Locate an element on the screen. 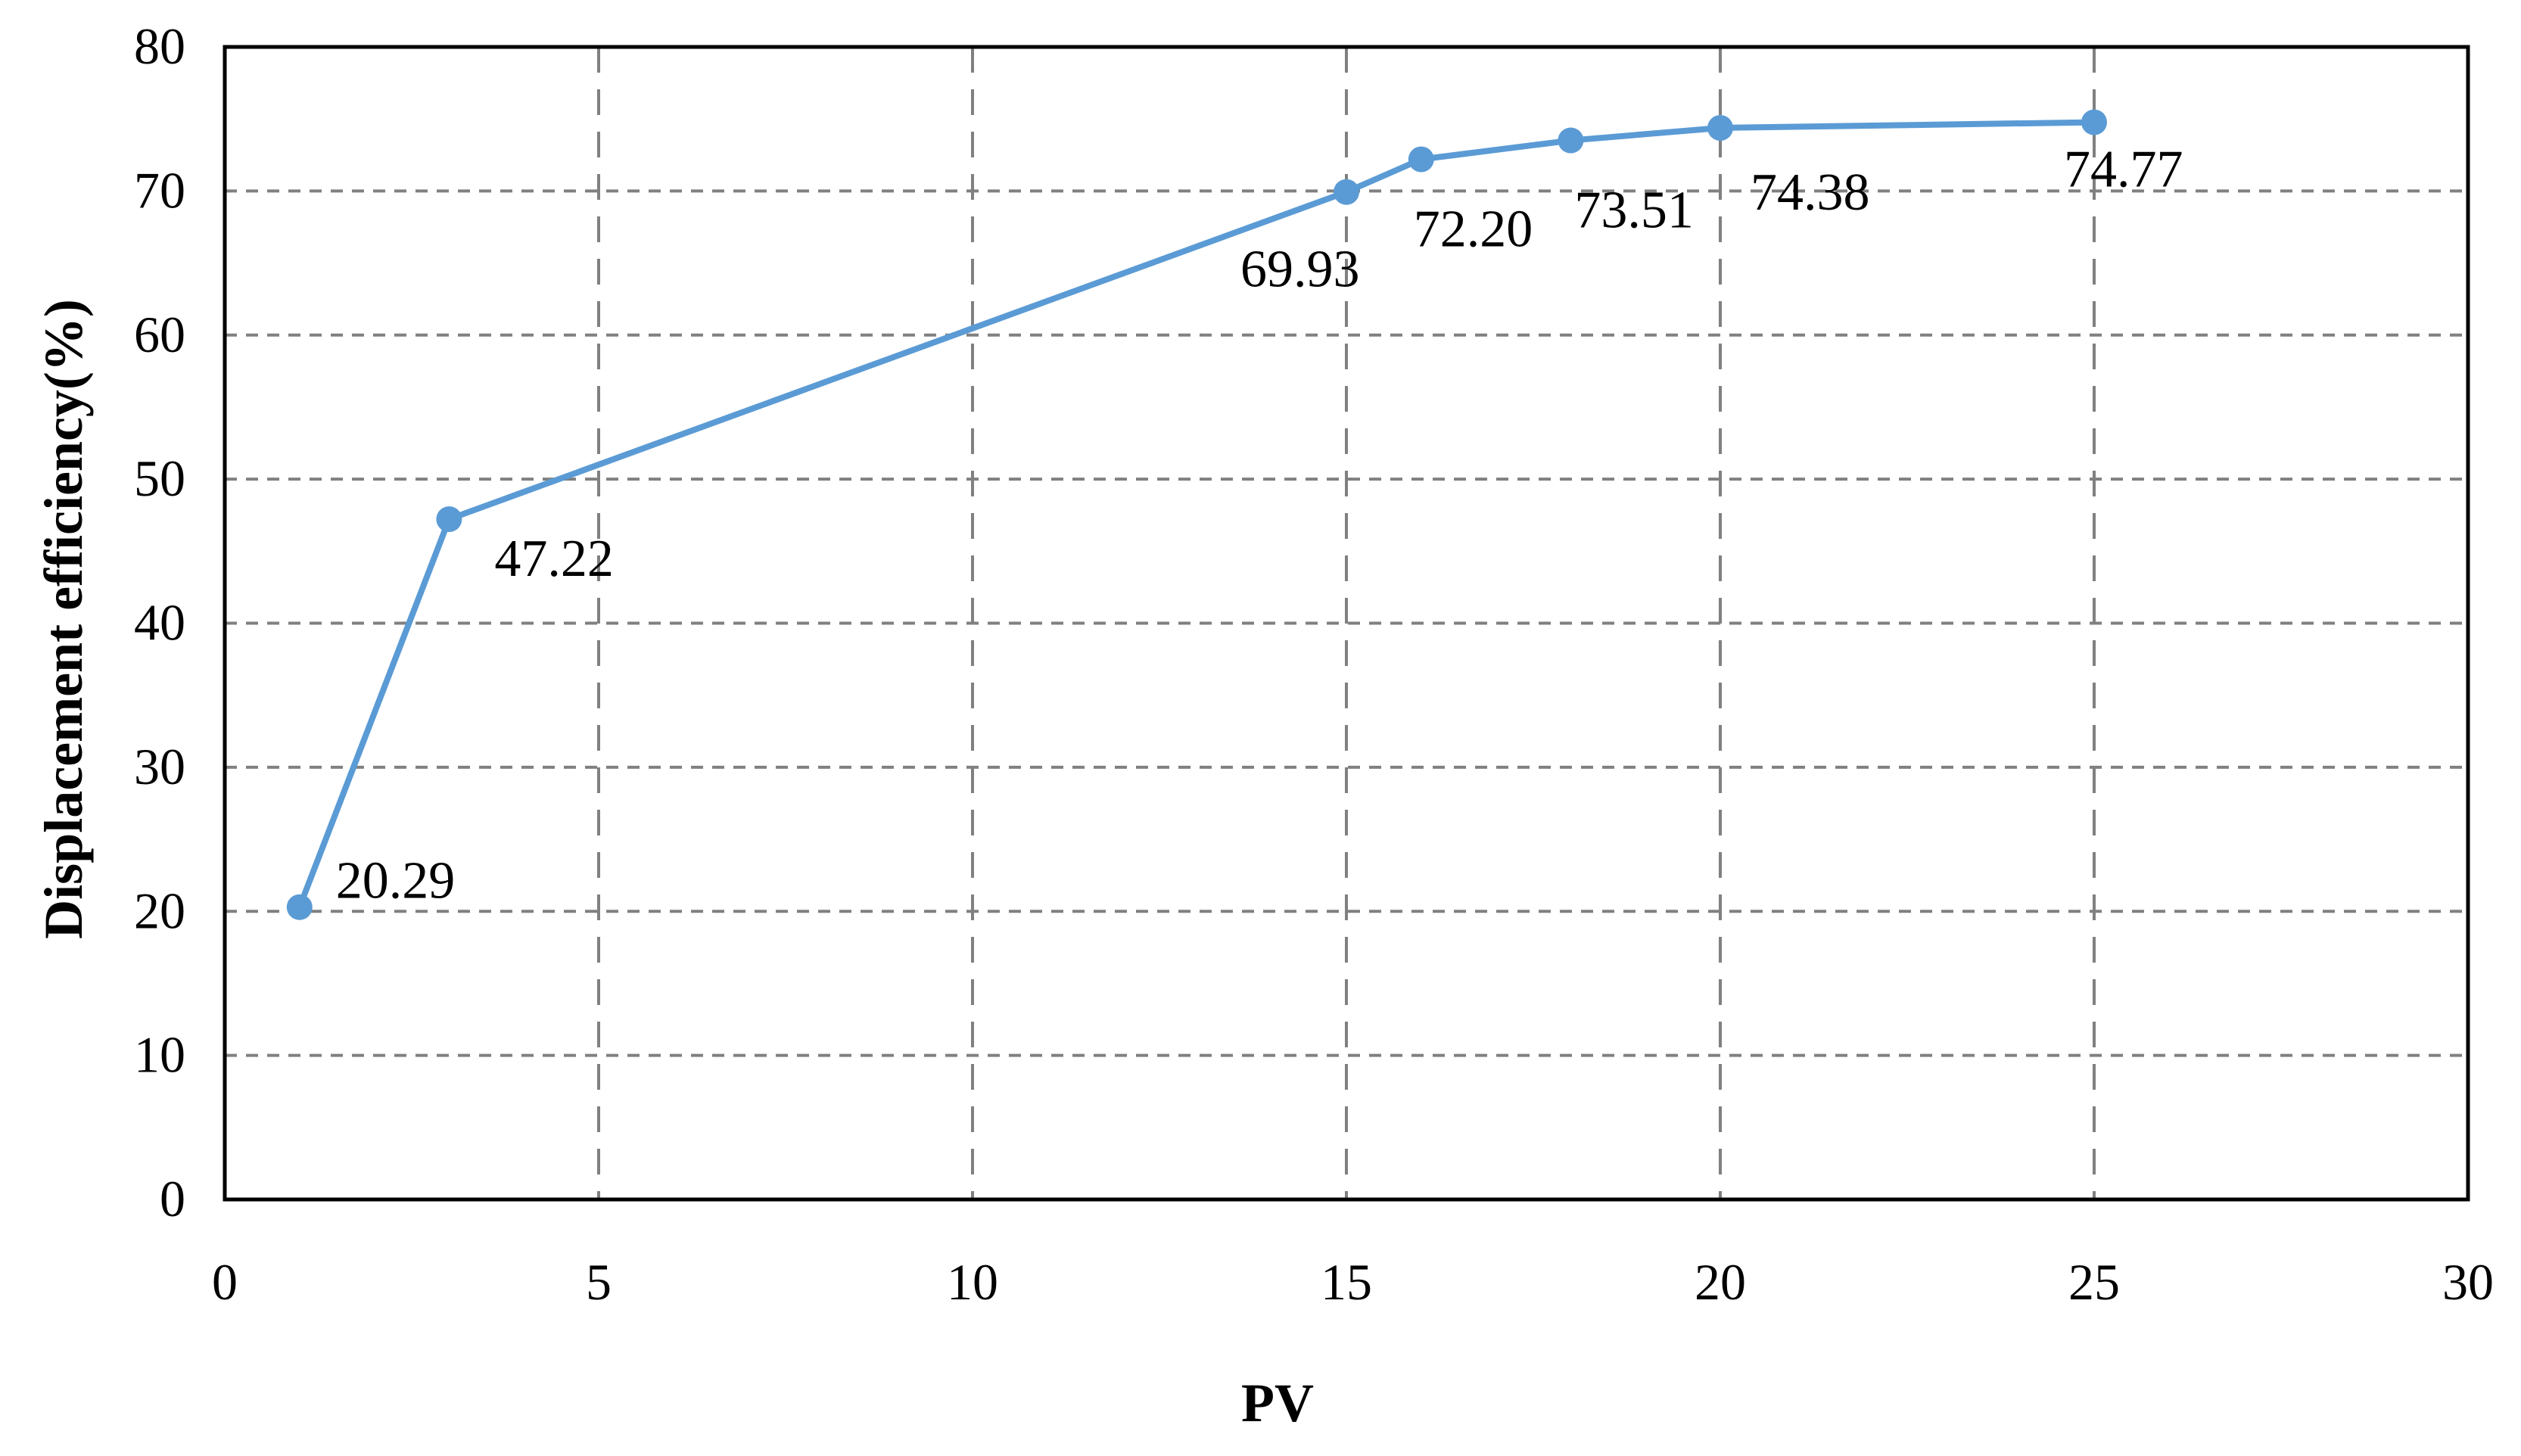 This screenshot has width=2521, height=1456. x-tick-label: 0 is located at coordinates (225, 1282).